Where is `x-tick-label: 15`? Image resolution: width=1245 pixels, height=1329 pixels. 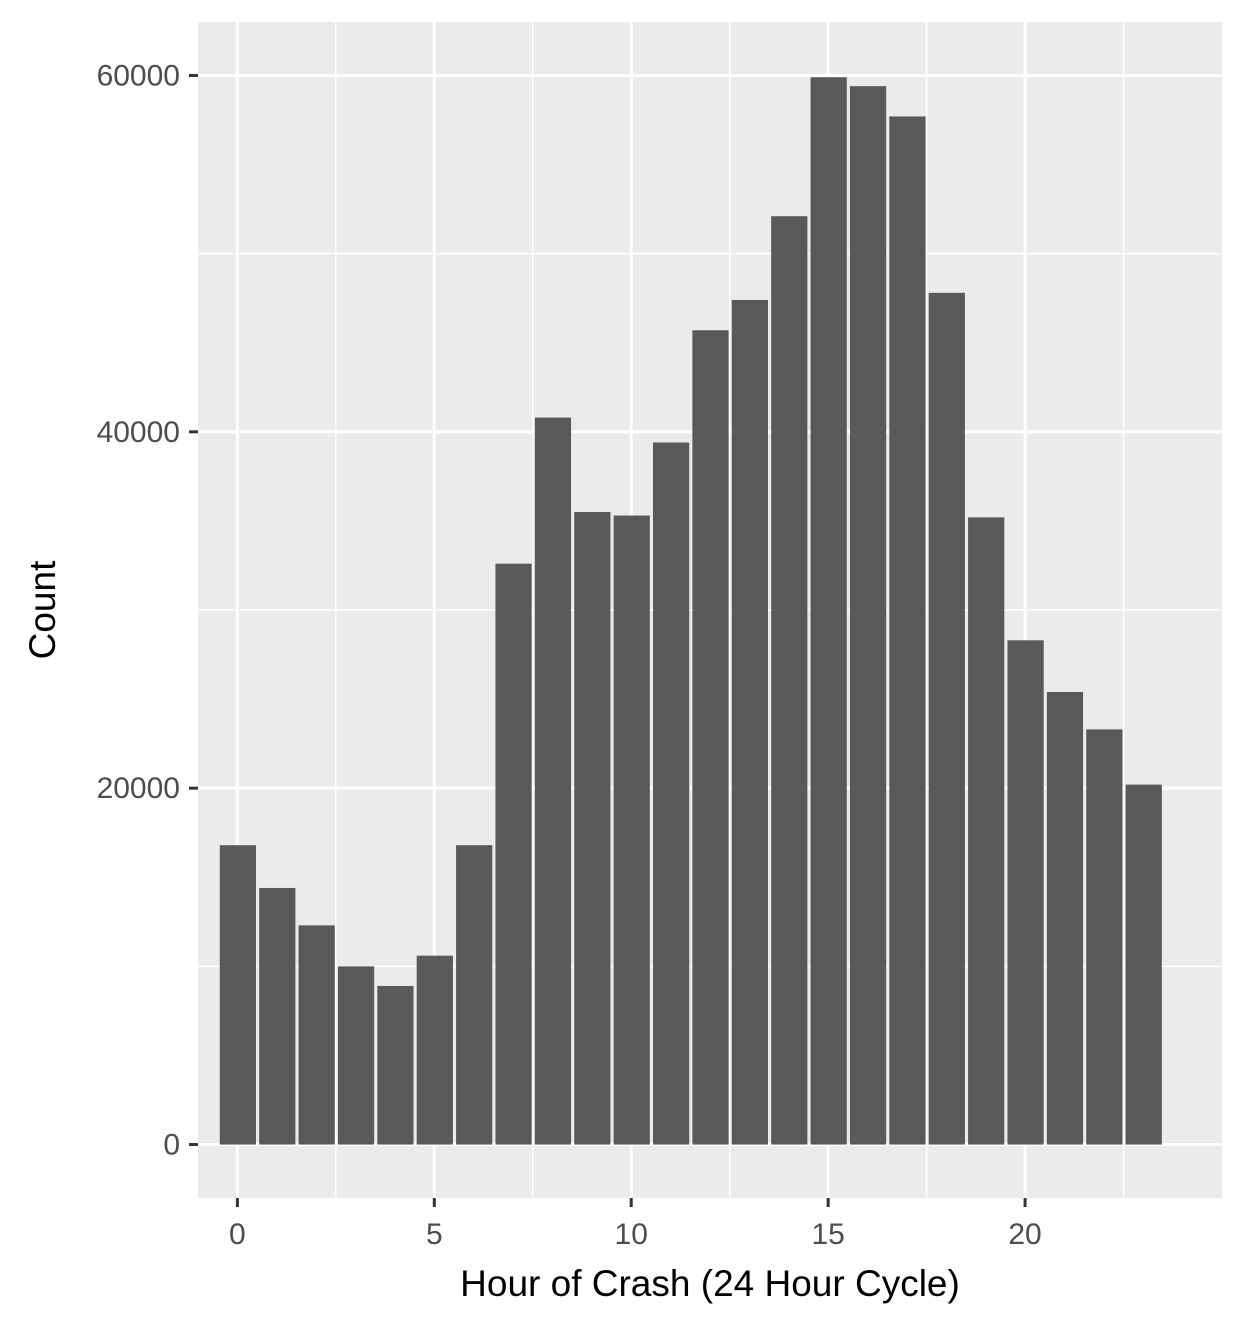 x-tick-label: 15 is located at coordinates (827, 1234).